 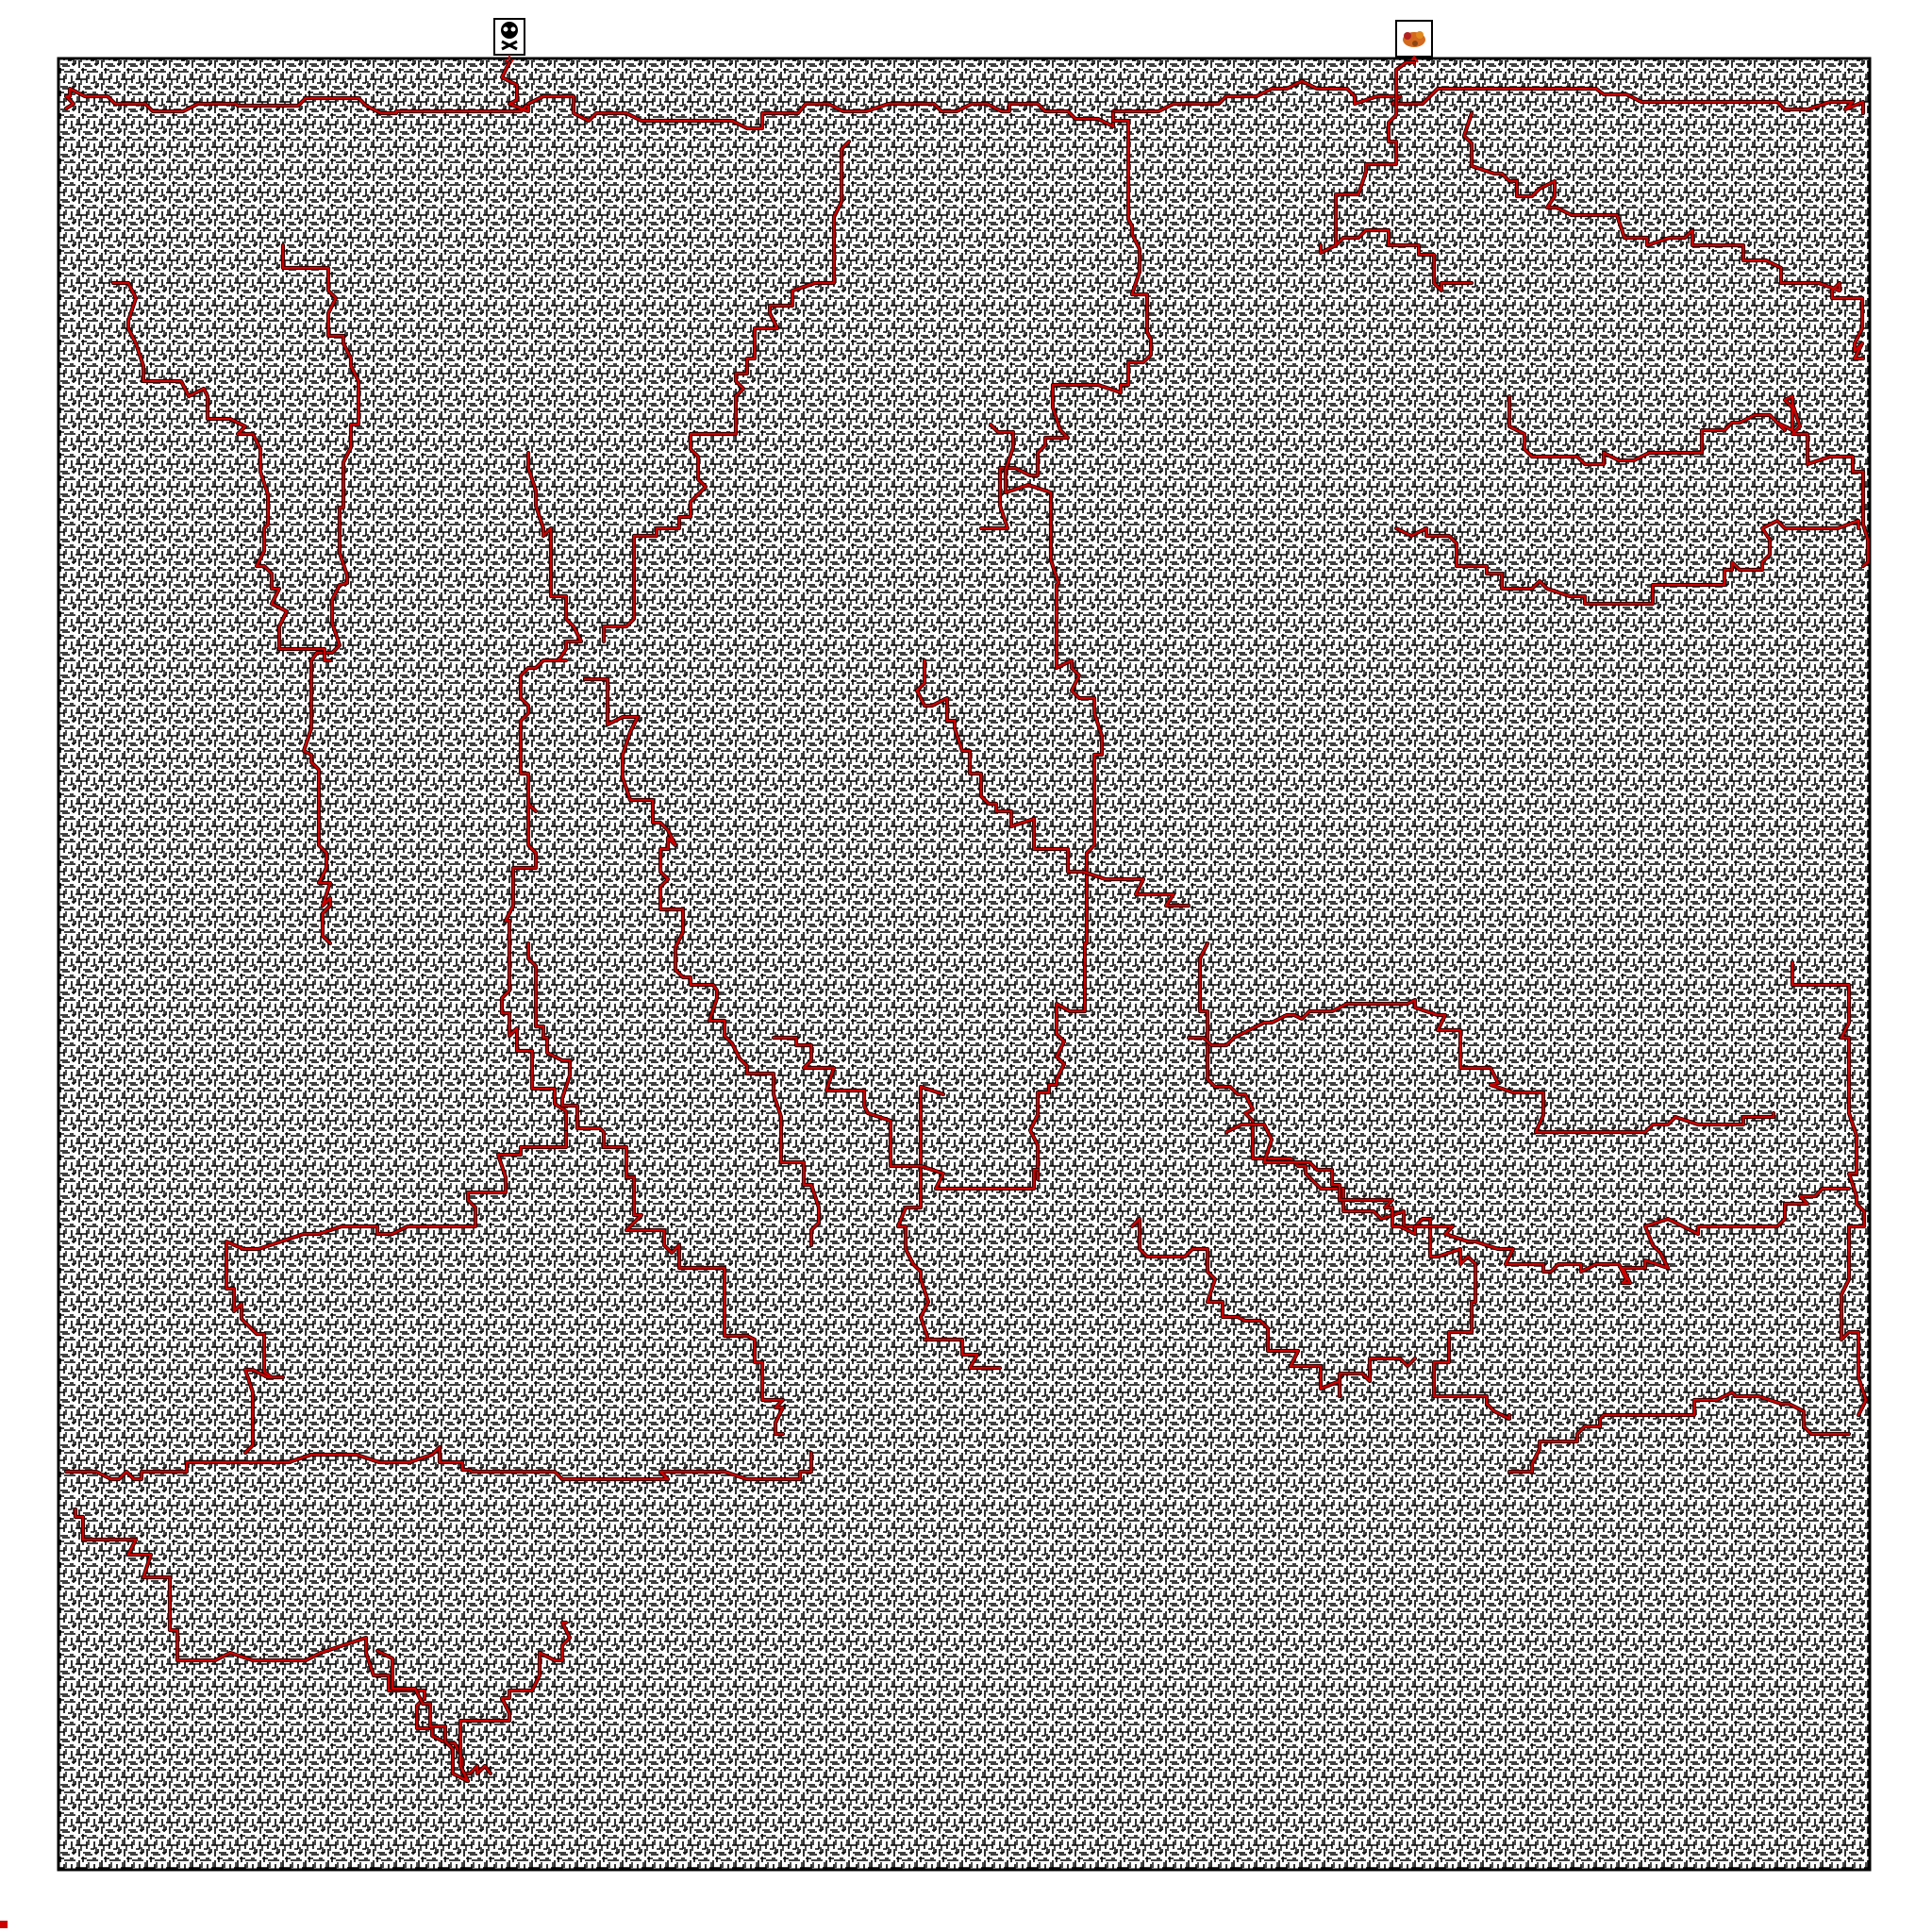 What do you see at coordinates (510, 37) in the screenshot?
I see `skull-icon` at bounding box center [510, 37].